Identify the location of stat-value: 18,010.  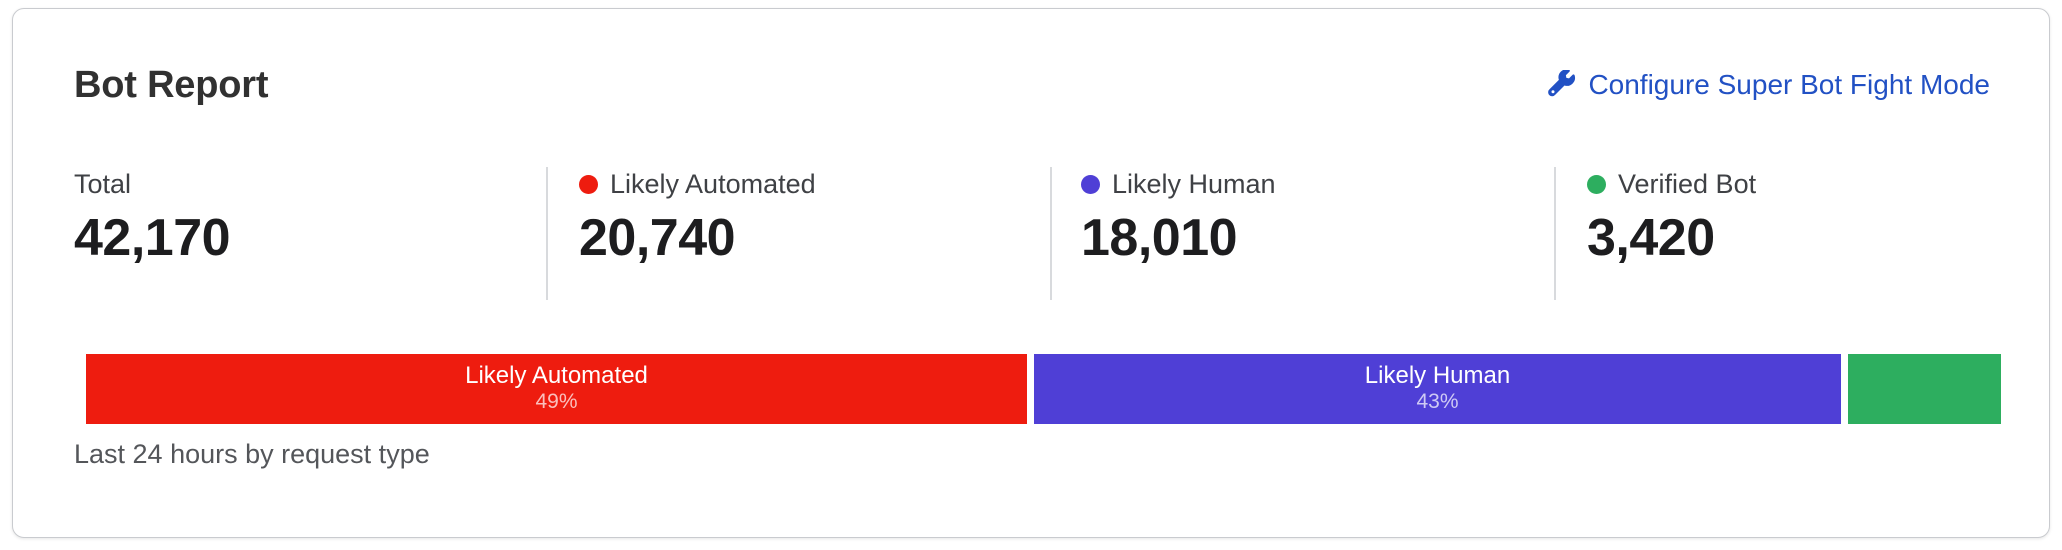
(1159, 238).